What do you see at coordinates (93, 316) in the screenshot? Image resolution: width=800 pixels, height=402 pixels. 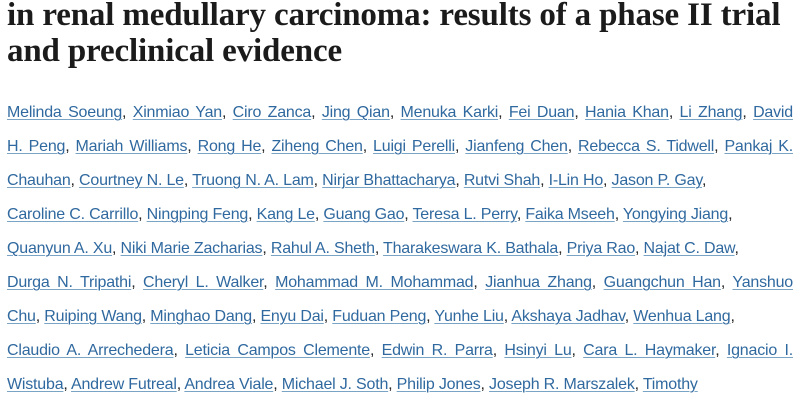 I see `author-link: Ruiping Wang` at bounding box center [93, 316].